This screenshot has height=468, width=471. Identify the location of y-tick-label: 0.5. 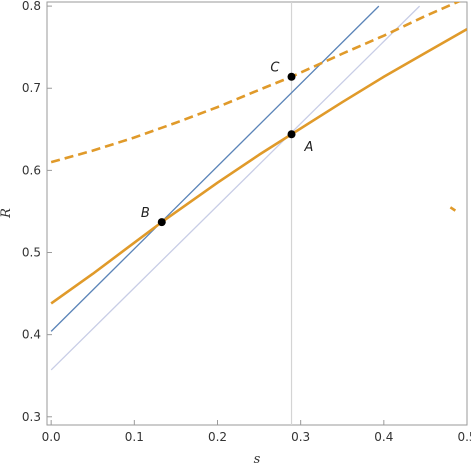
(31, 253).